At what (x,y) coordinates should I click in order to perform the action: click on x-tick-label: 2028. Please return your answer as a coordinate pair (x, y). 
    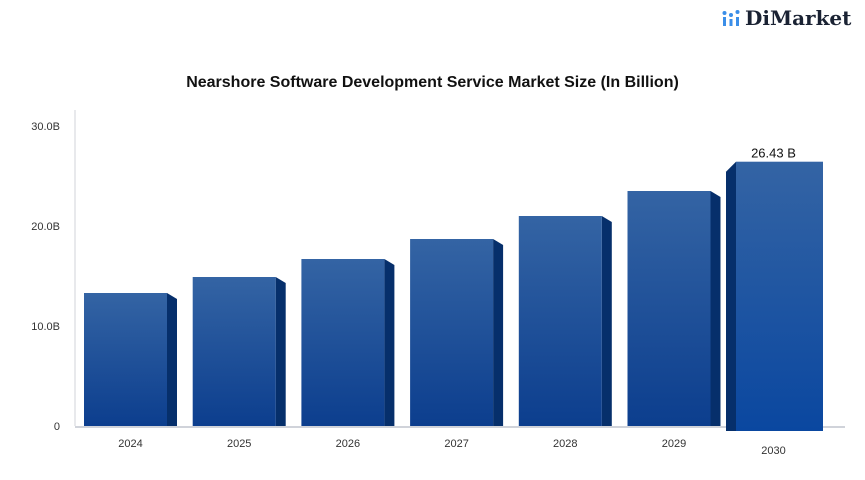
    Looking at the image, I should click on (565, 444).